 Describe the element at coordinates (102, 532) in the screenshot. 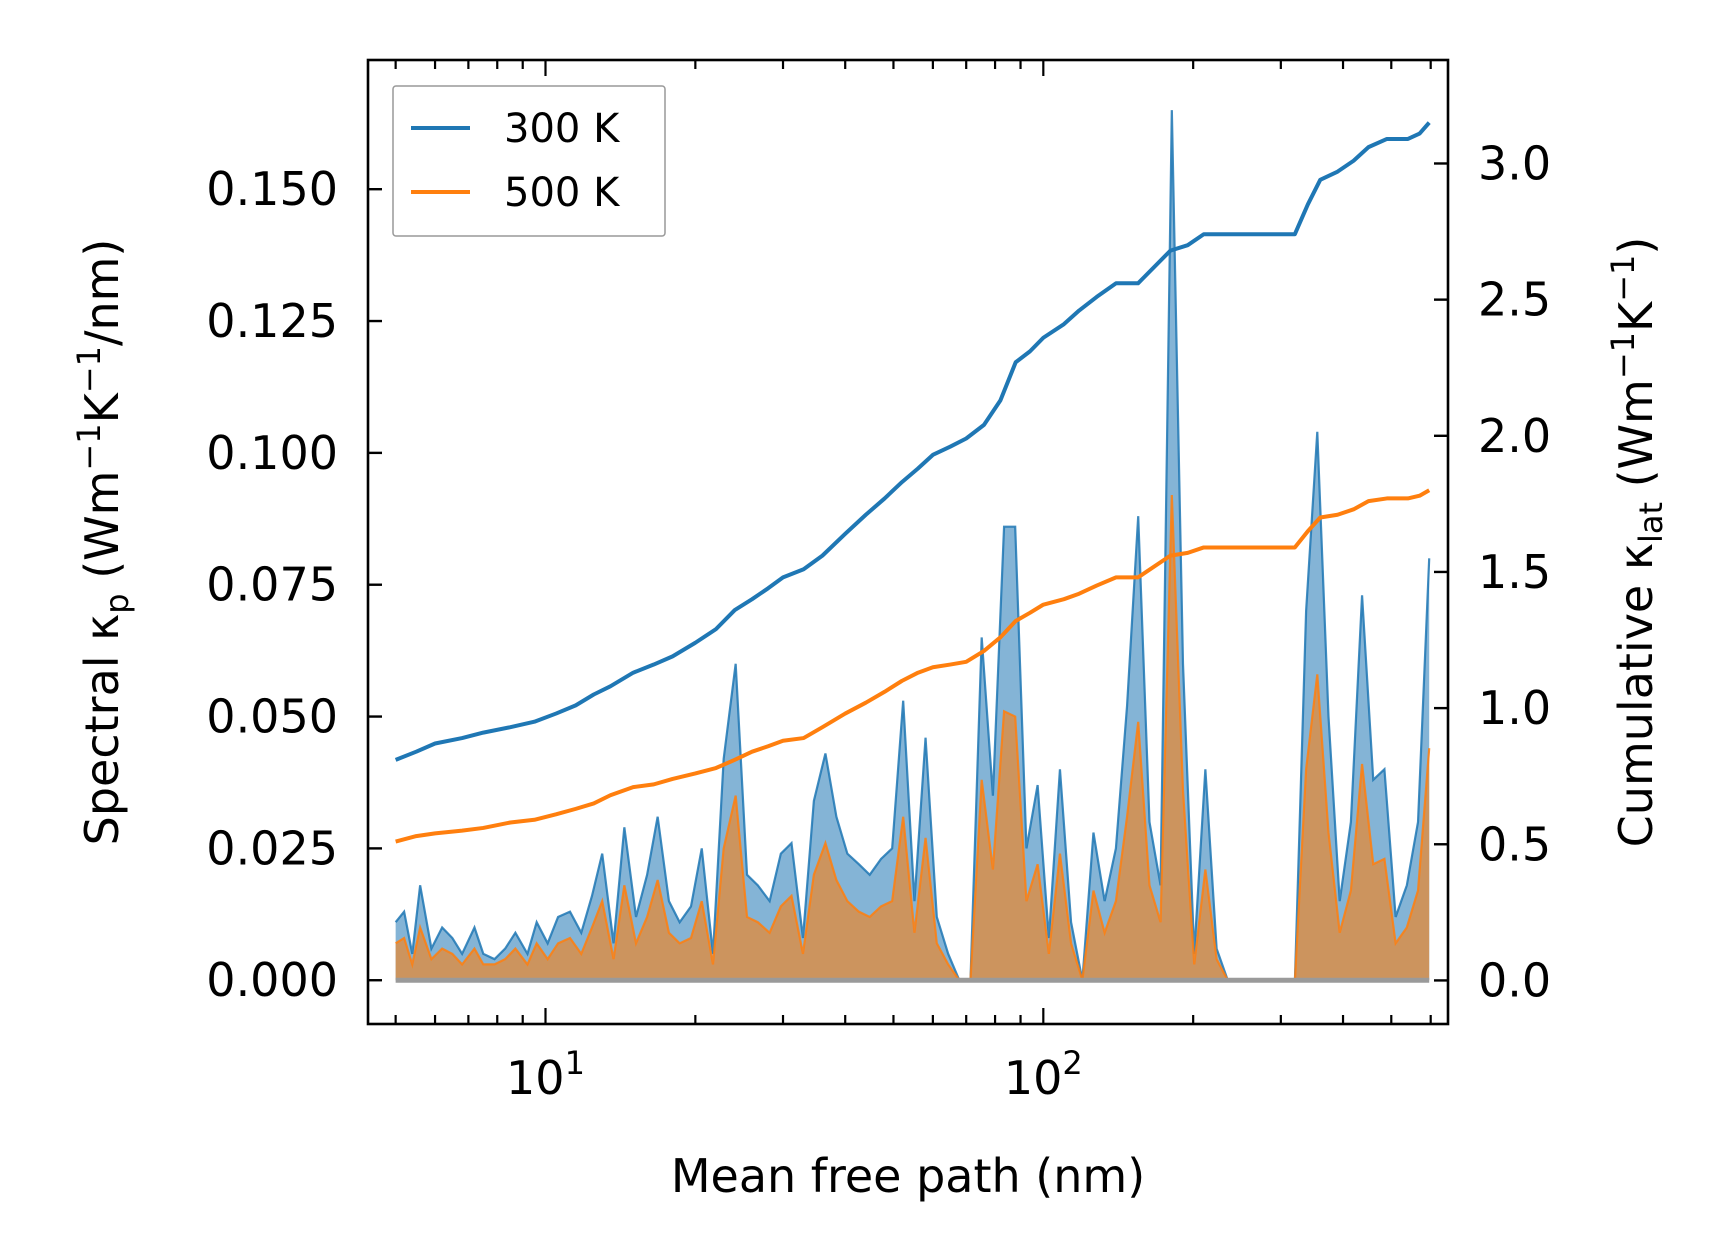

I see `left-y-label-units-open: (Wm` at that location.